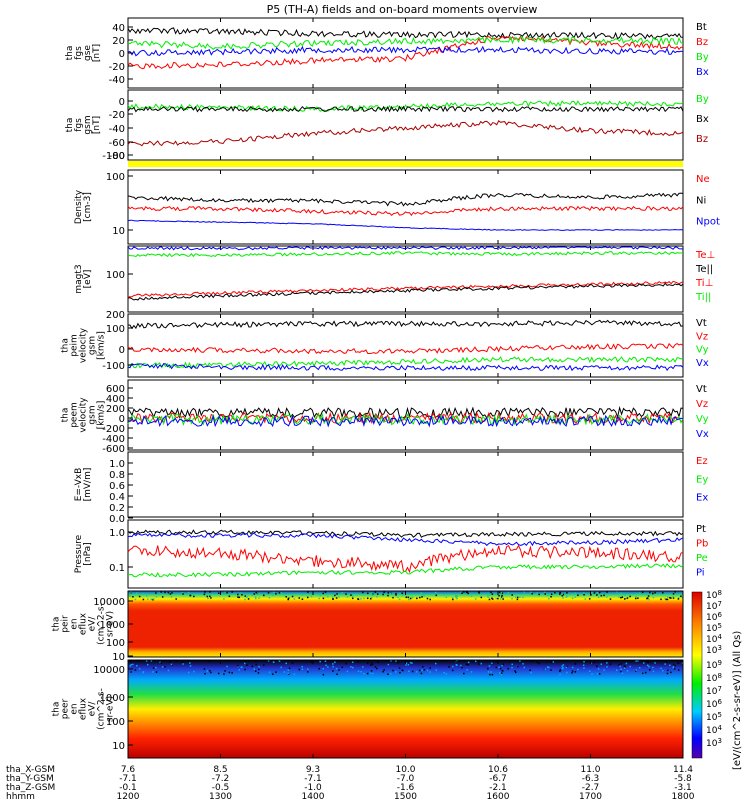 The width and height of the screenshot is (750, 800). What do you see at coordinates (75, 623) in the screenshot?
I see `y-axis-label: en` at bounding box center [75, 623].